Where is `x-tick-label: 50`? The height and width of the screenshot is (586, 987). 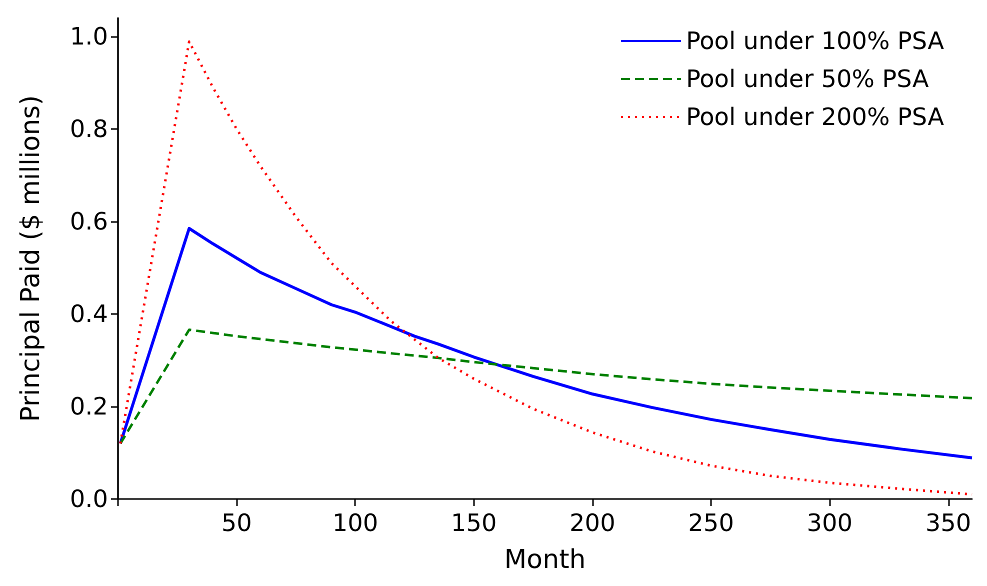
x-tick-label: 50 is located at coordinates (236, 523).